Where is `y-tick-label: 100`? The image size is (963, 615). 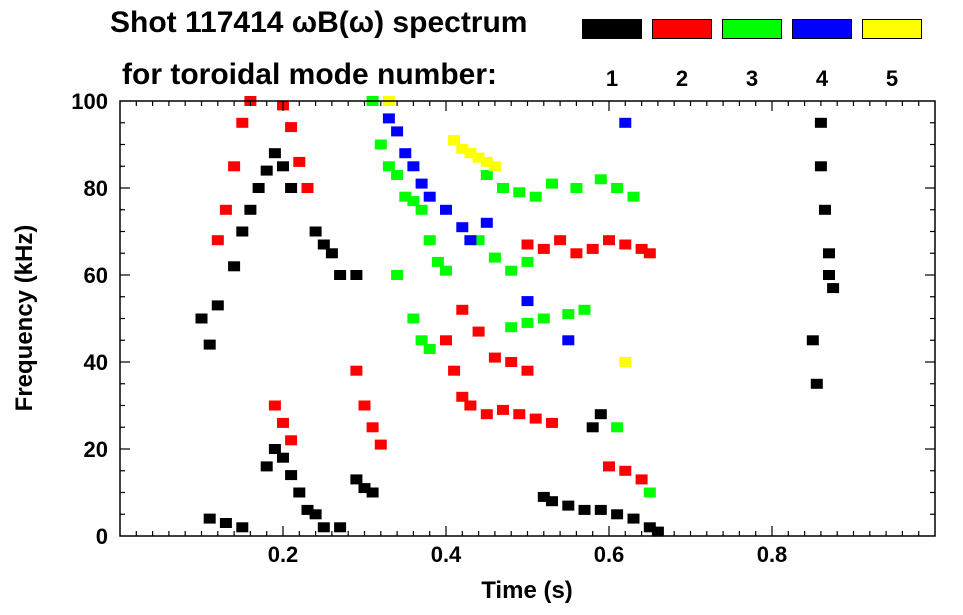
y-tick-label: 100 is located at coordinates (89, 101).